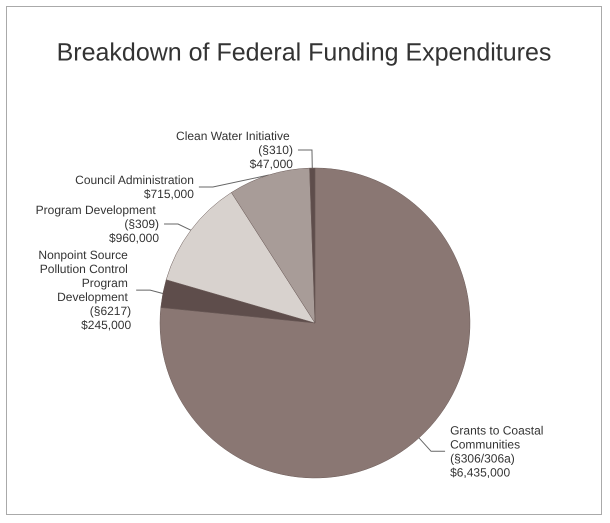 Image resolution: width=610 pixels, height=523 pixels. What do you see at coordinates (272, 164) in the screenshot?
I see `data-label: $47,000` at bounding box center [272, 164].